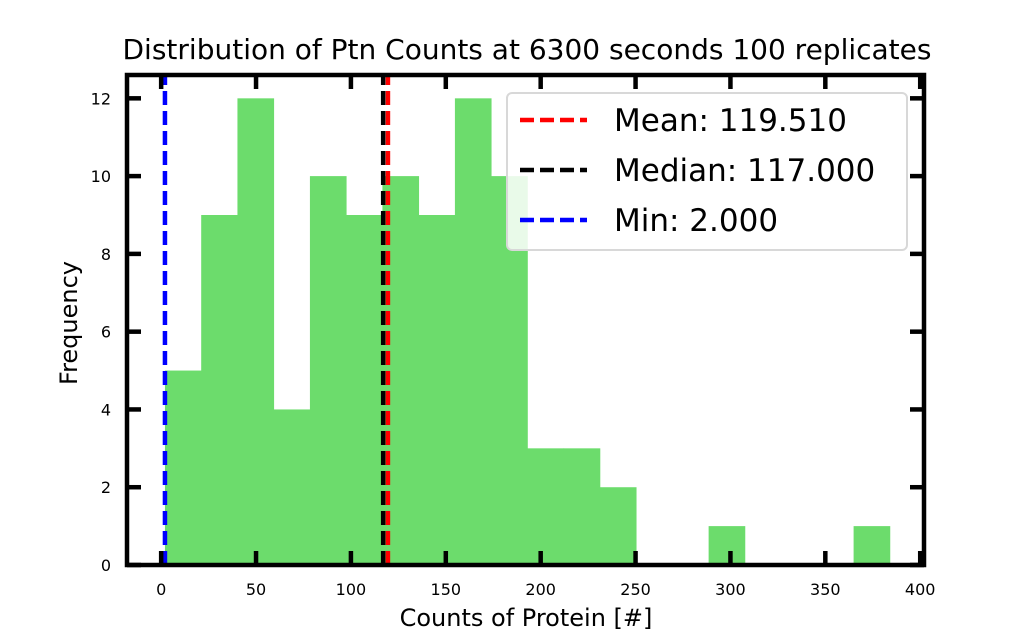  What do you see at coordinates (526, 618) in the screenshot?
I see `x-axis-label: Counts of Protein [#]` at bounding box center [526, 618].